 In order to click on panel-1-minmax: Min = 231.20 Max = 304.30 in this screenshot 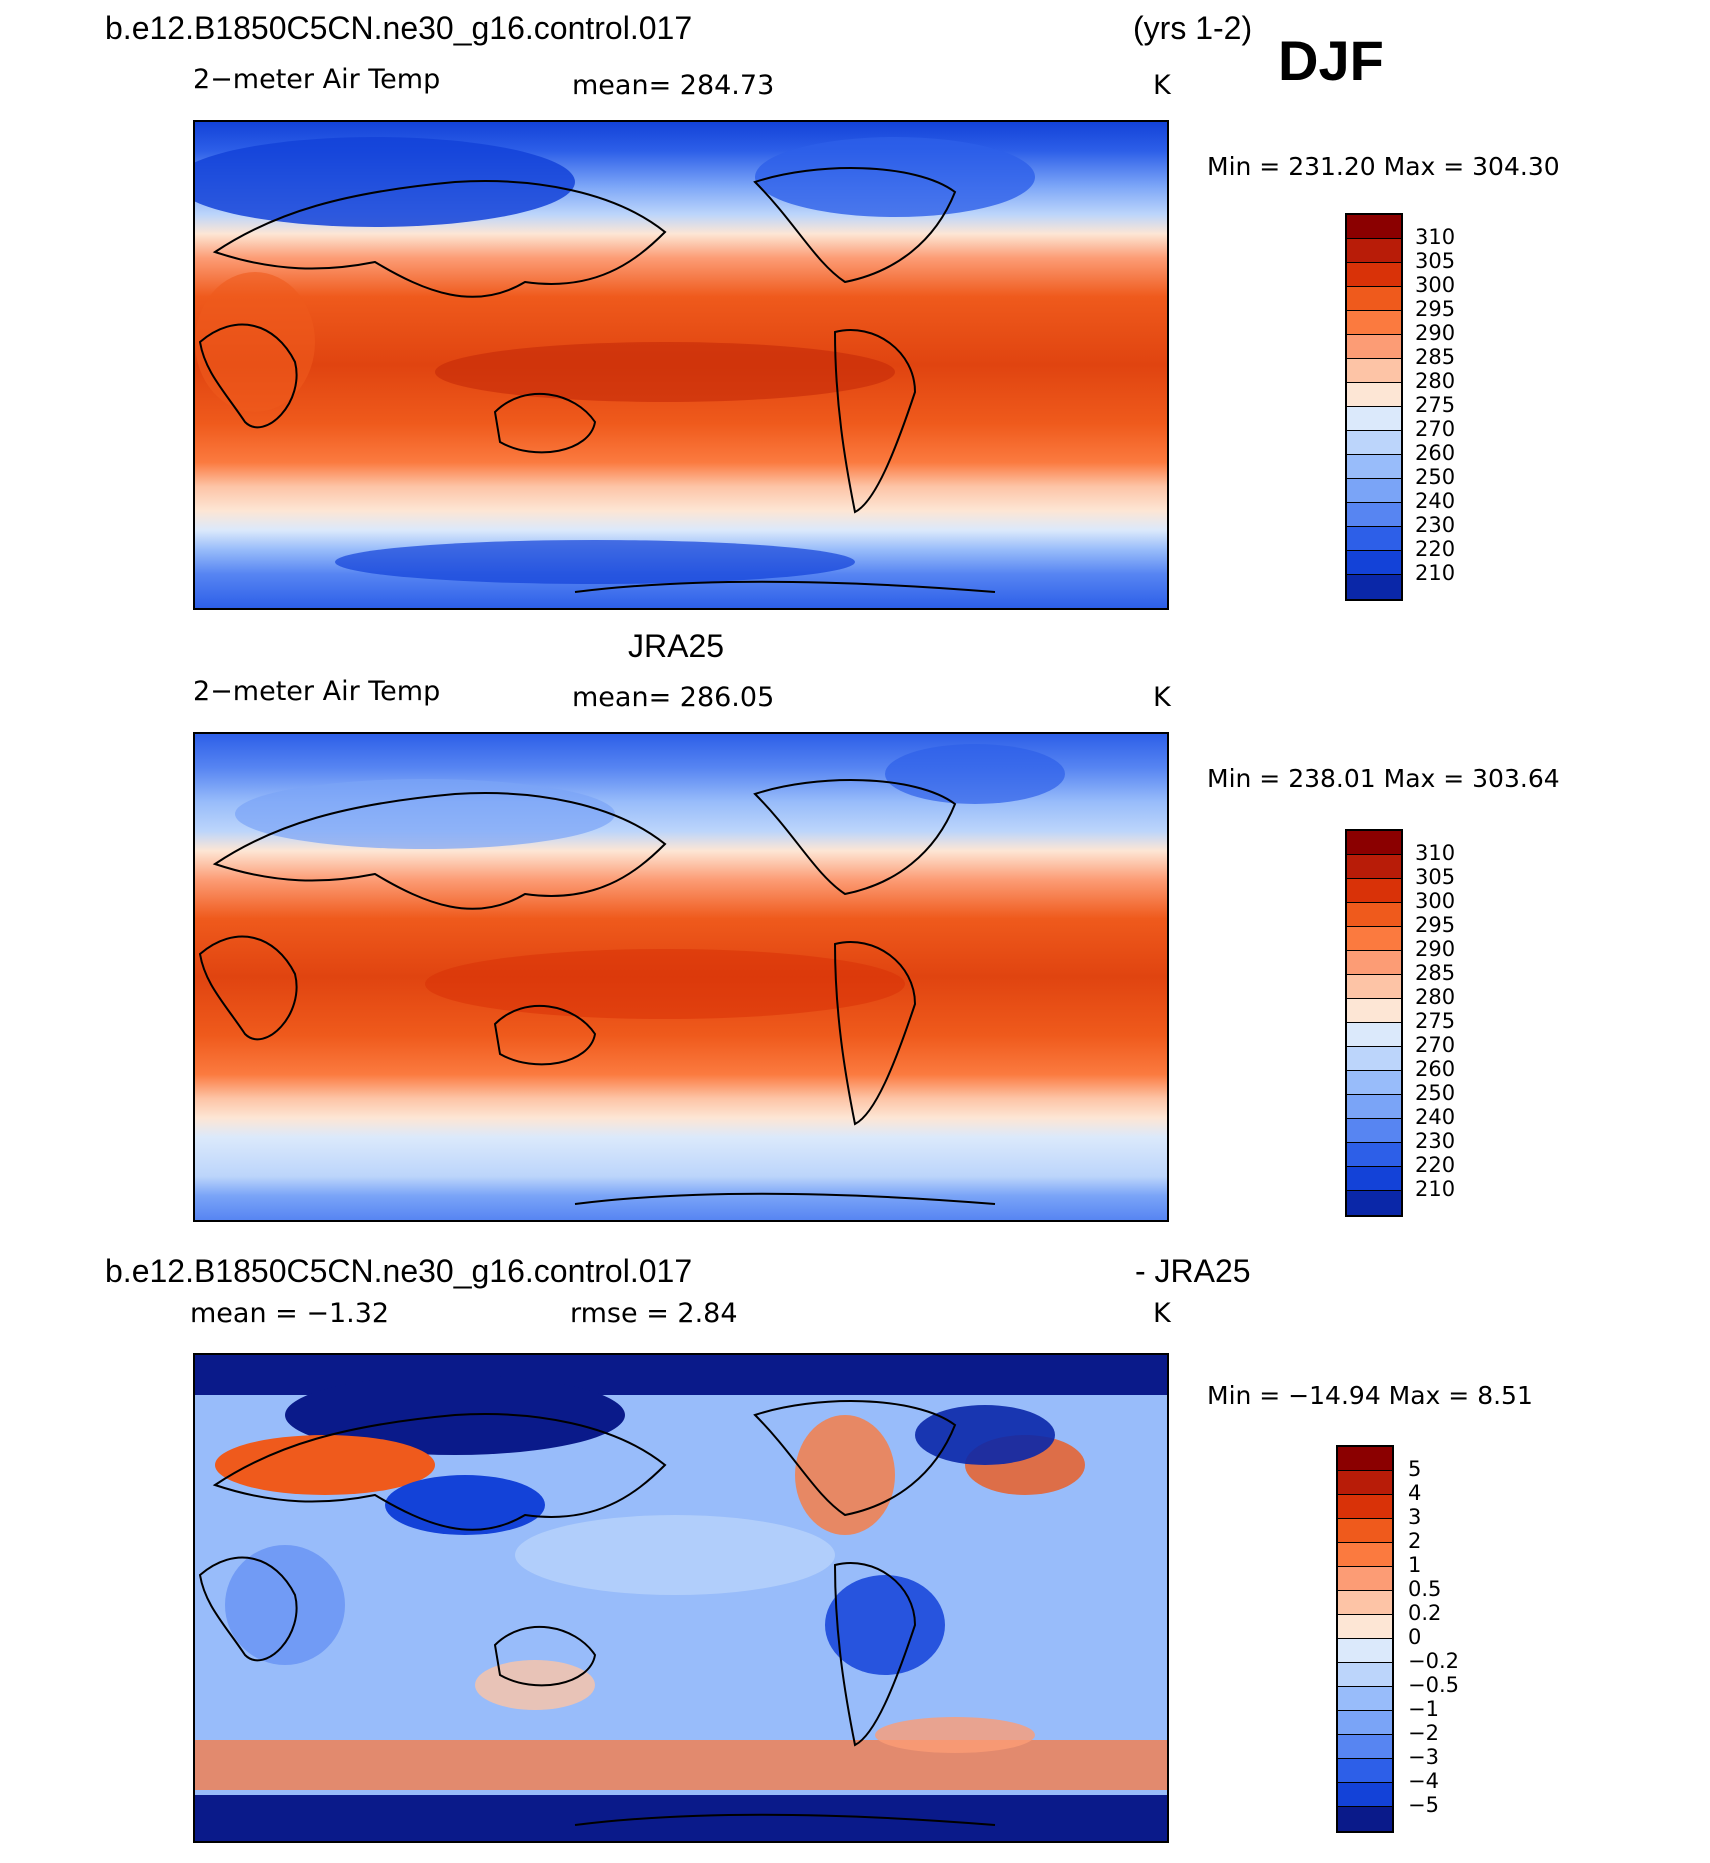, I will do `click(1383, 166)`.